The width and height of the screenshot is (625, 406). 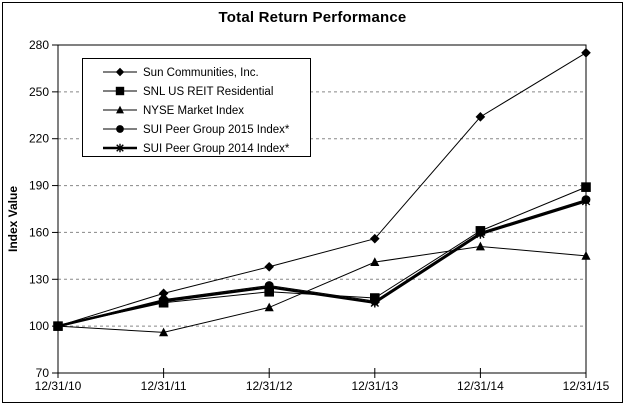 I want to click on legend-label-sui-peer-group-2015-index: SUI Peer Group 2015 Index*, so click(x=216, y=130).